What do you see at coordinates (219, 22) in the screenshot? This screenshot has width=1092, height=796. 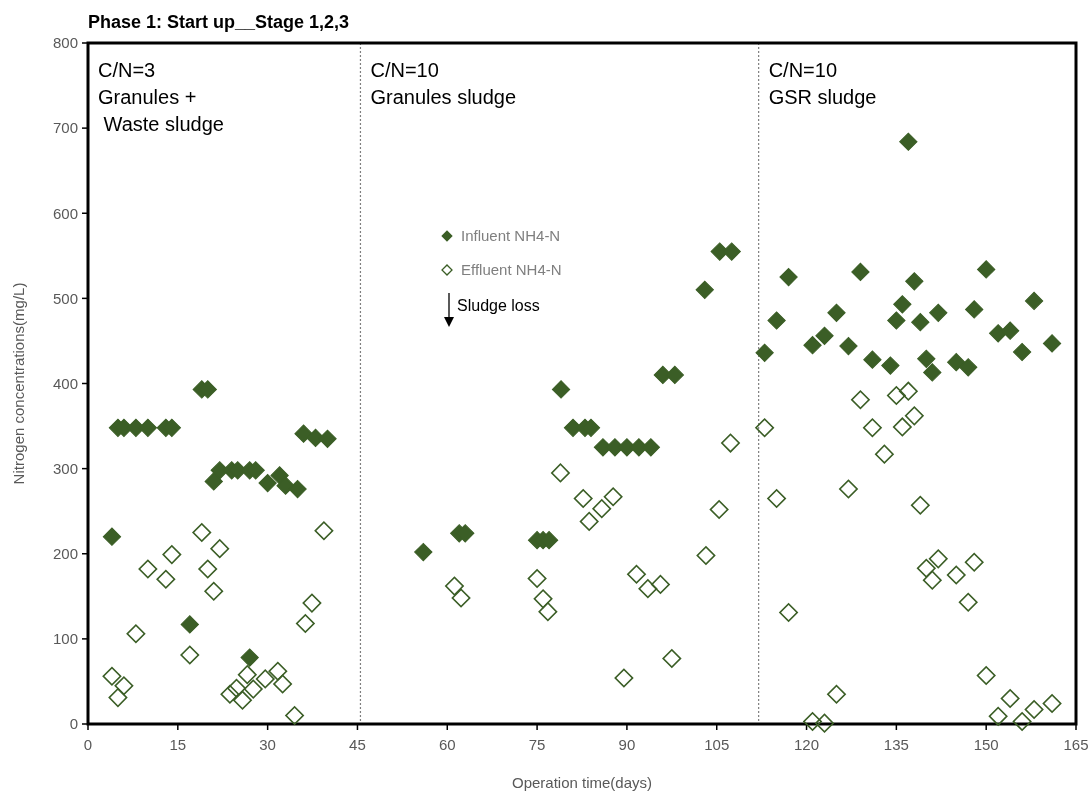 I see `chart-title: Phase 1: Start up__Stage 1,2,3` at bounding box center [219, 22].